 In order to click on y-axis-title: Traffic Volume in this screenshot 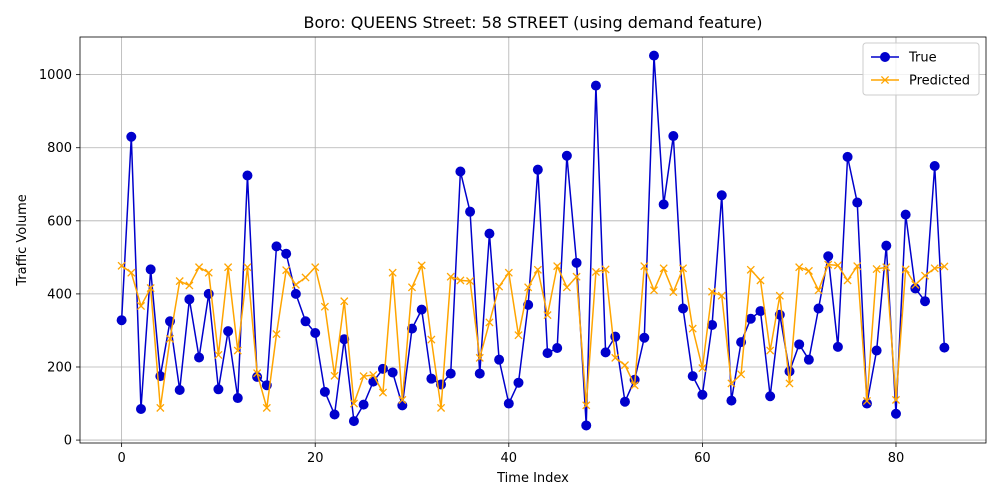, I will do `click(22, 240)`.